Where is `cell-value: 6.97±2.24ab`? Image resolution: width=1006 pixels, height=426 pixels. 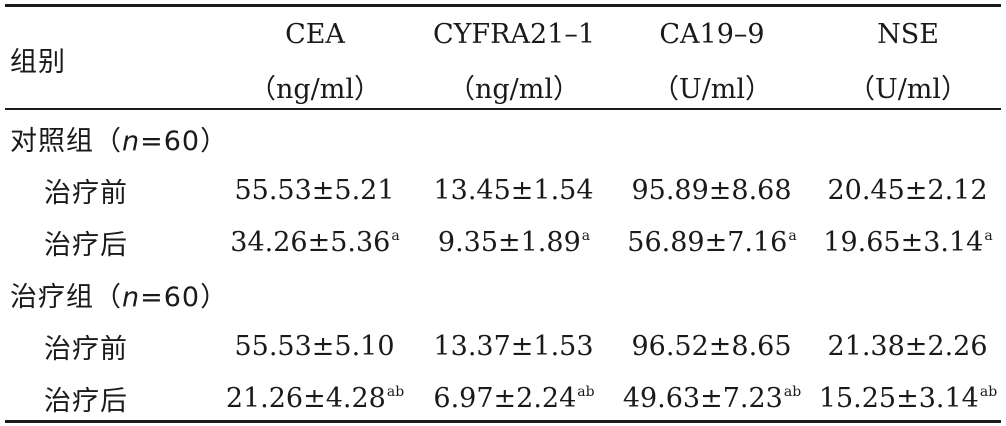 cell-value: 6.97±2.24ab is located at coordinates (514, 398).